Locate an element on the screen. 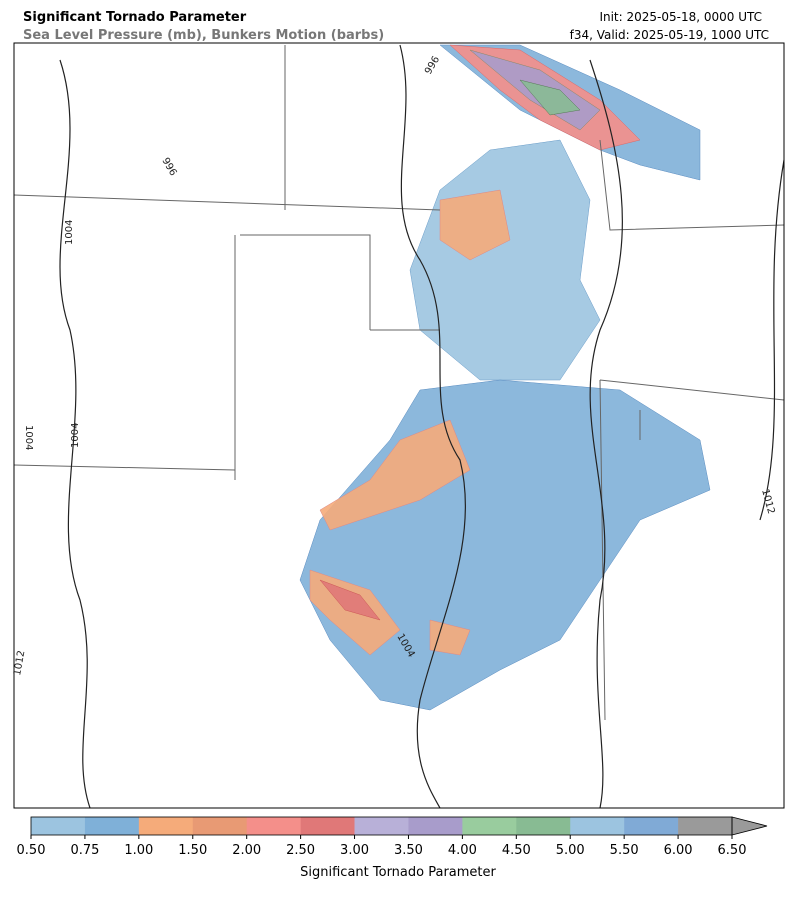  colorbar-frame is located at coordinates (381, 826).